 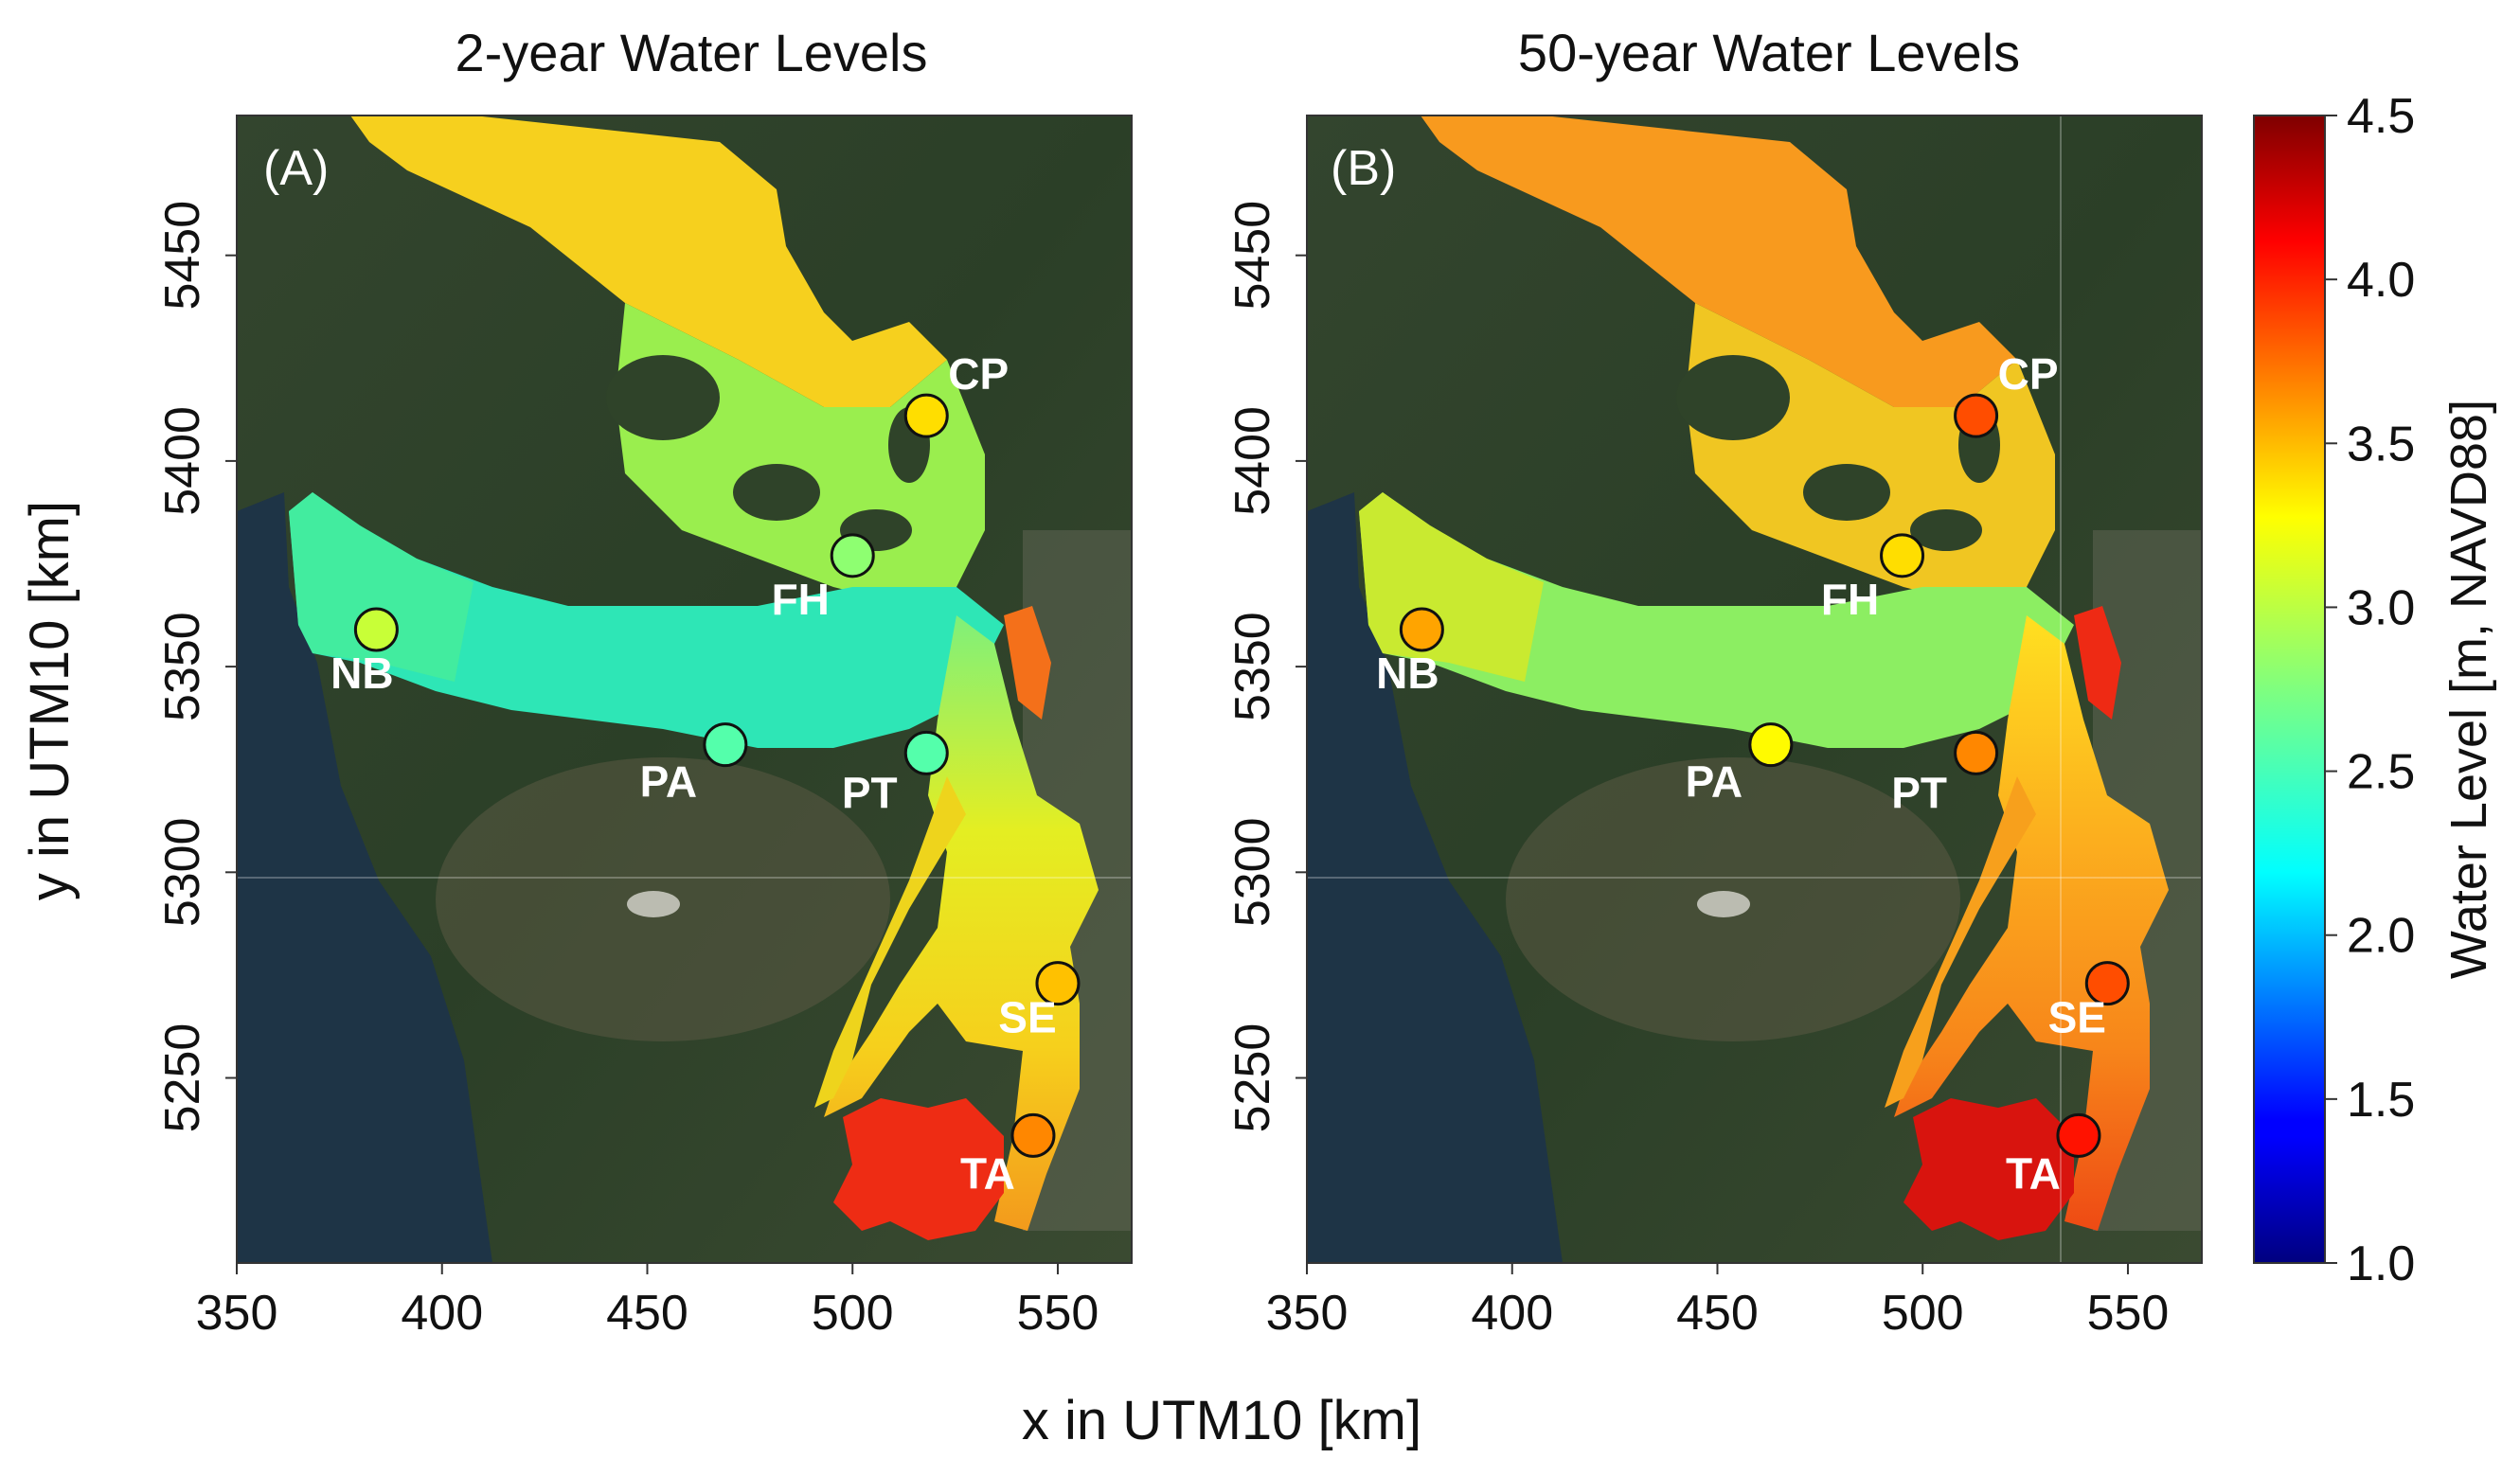 What do you see at coordinates (2381, 936) in the screenshot?
I see `colorbar-tick-label: 2.0` at bounding box center [2381, 936].